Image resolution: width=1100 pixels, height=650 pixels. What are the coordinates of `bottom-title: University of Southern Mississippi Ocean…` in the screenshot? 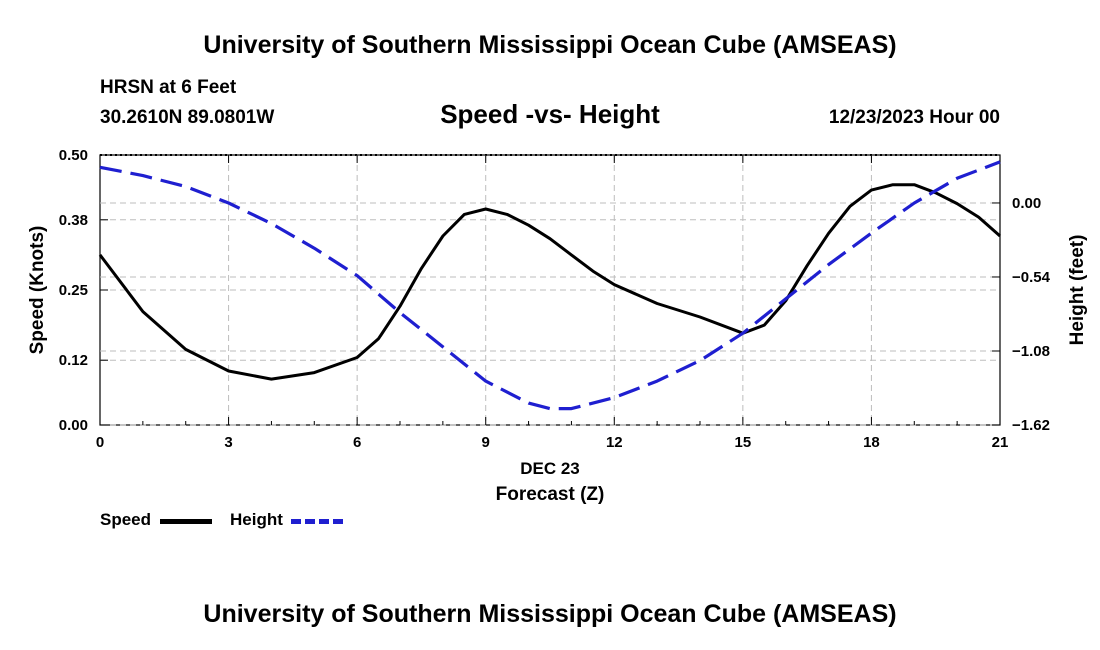 It's located at (550, 614).